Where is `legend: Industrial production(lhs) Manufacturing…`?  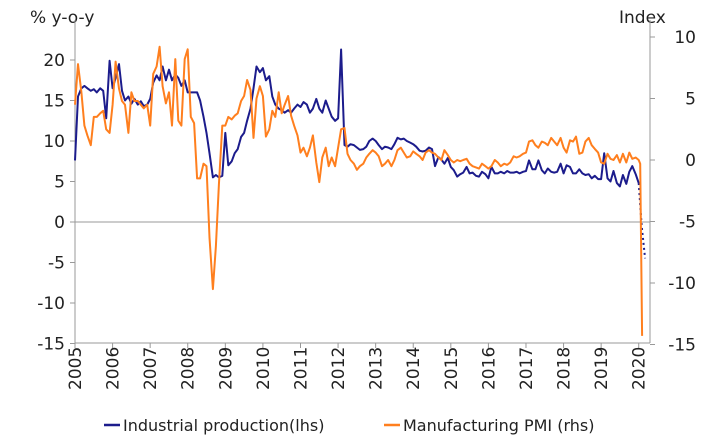 legend: Industrial production(lhs) Manufacturing… is located at coordinates (349, 425).